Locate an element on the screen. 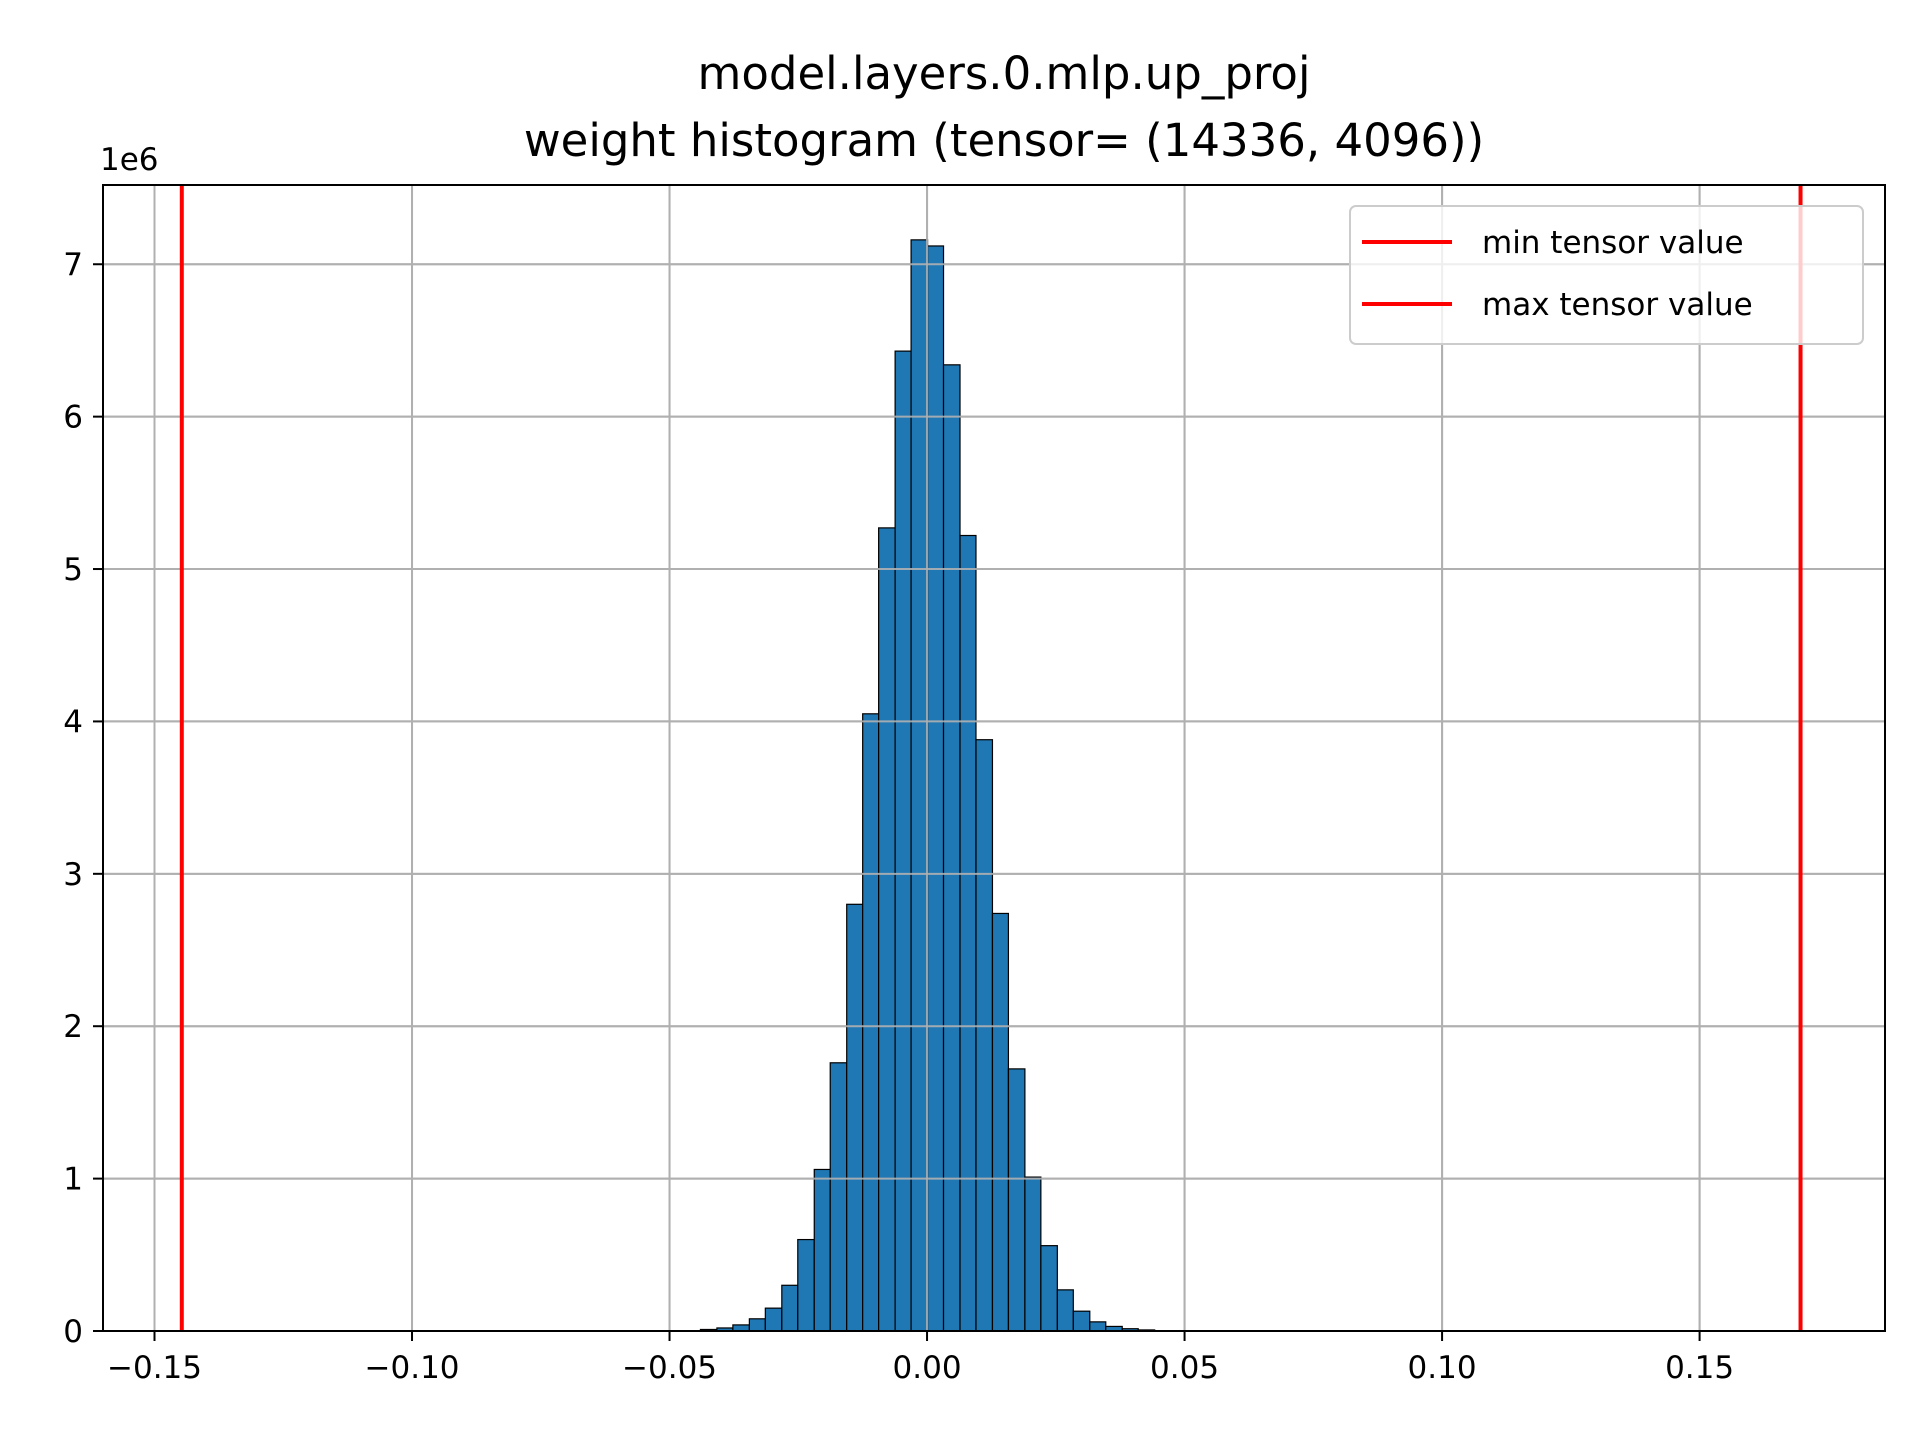 The width and height of the screenshot is (1920, 1440). legend-label-max: max tensor value is located at coordinates (1617, 305).